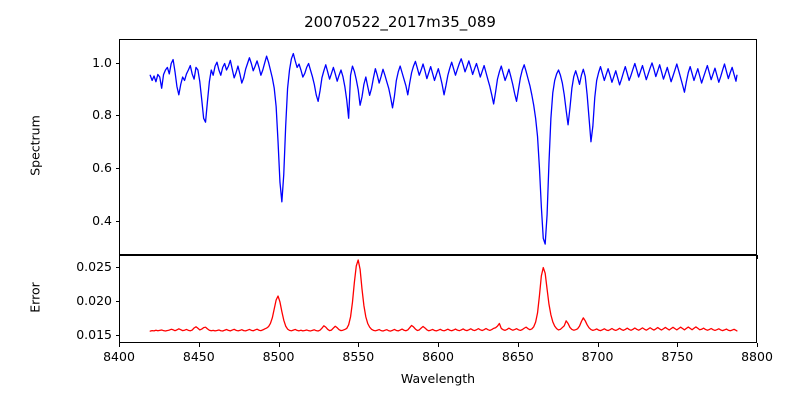 Image resolution: width=800 pixels, height=400 pixels. What do you see at coordinates (94, 334) in the screenshot?
I see `error-ytick-label: 0.015` at bounding box center [94, 334].